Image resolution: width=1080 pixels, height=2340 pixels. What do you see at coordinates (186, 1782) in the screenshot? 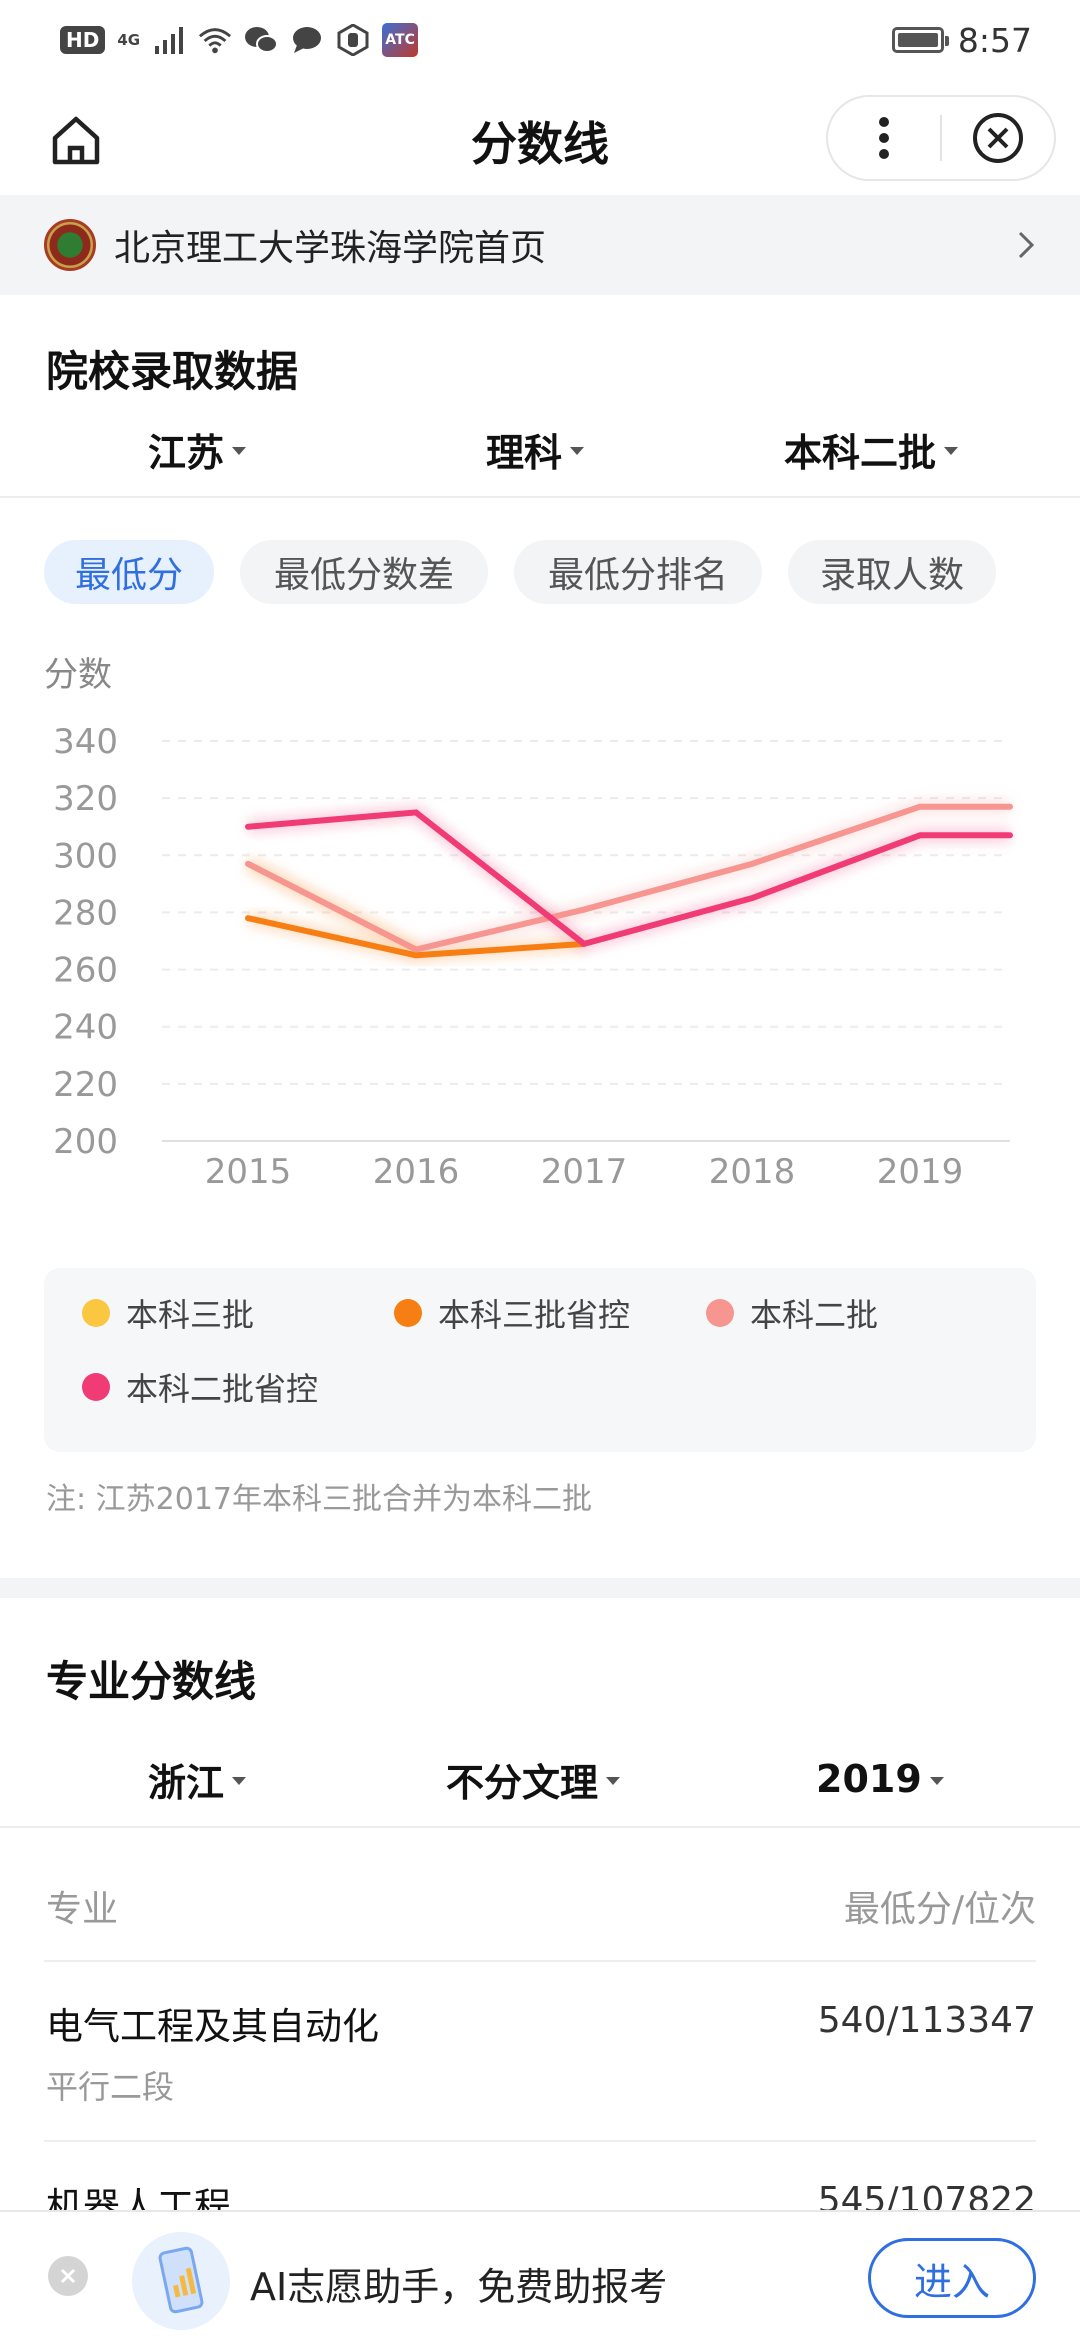
I see `major-province-filter-label: 浙江` at bounding box center [186, 1782].